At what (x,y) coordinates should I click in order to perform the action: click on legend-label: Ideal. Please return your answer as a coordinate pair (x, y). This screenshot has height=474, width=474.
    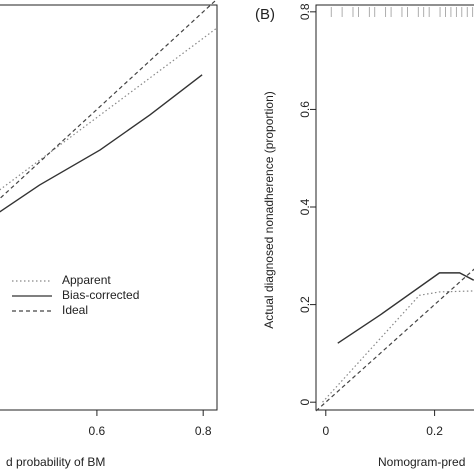
    Looking at the image, I should click on (75, 310).